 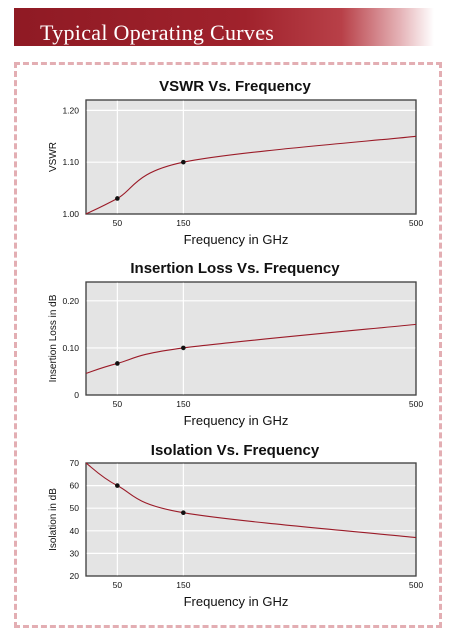 I want to click on x-axis-label-isolation: Frequency in GHz, so click(x=236, y=601).